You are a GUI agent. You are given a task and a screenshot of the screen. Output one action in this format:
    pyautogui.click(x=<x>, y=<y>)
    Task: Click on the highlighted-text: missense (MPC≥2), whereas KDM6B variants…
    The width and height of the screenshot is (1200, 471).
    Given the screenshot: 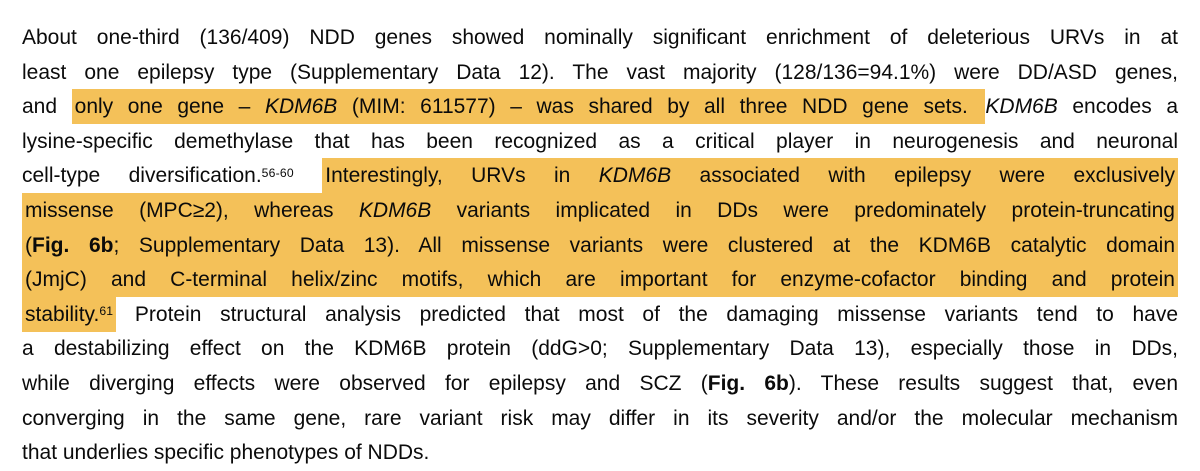 What is the action you would take?
    pyautogui.click(x=600, y=210)
    